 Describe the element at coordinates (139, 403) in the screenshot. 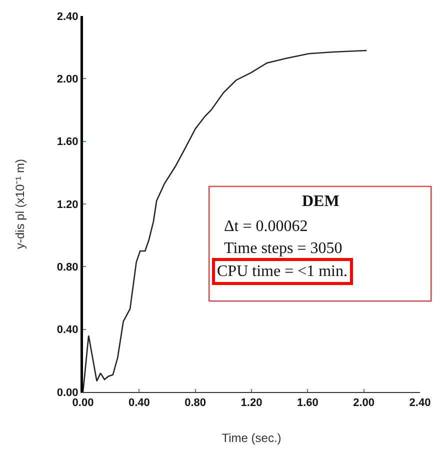

I see `x-tick-label: 0.40` at that location.